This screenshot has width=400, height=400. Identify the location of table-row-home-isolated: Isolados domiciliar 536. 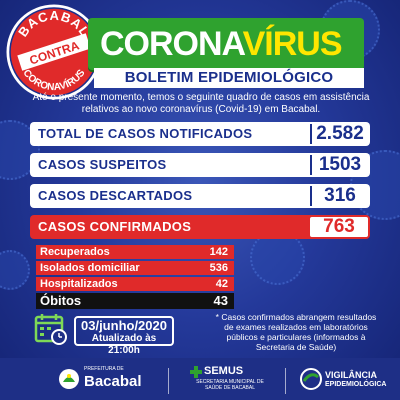
(135, 268).